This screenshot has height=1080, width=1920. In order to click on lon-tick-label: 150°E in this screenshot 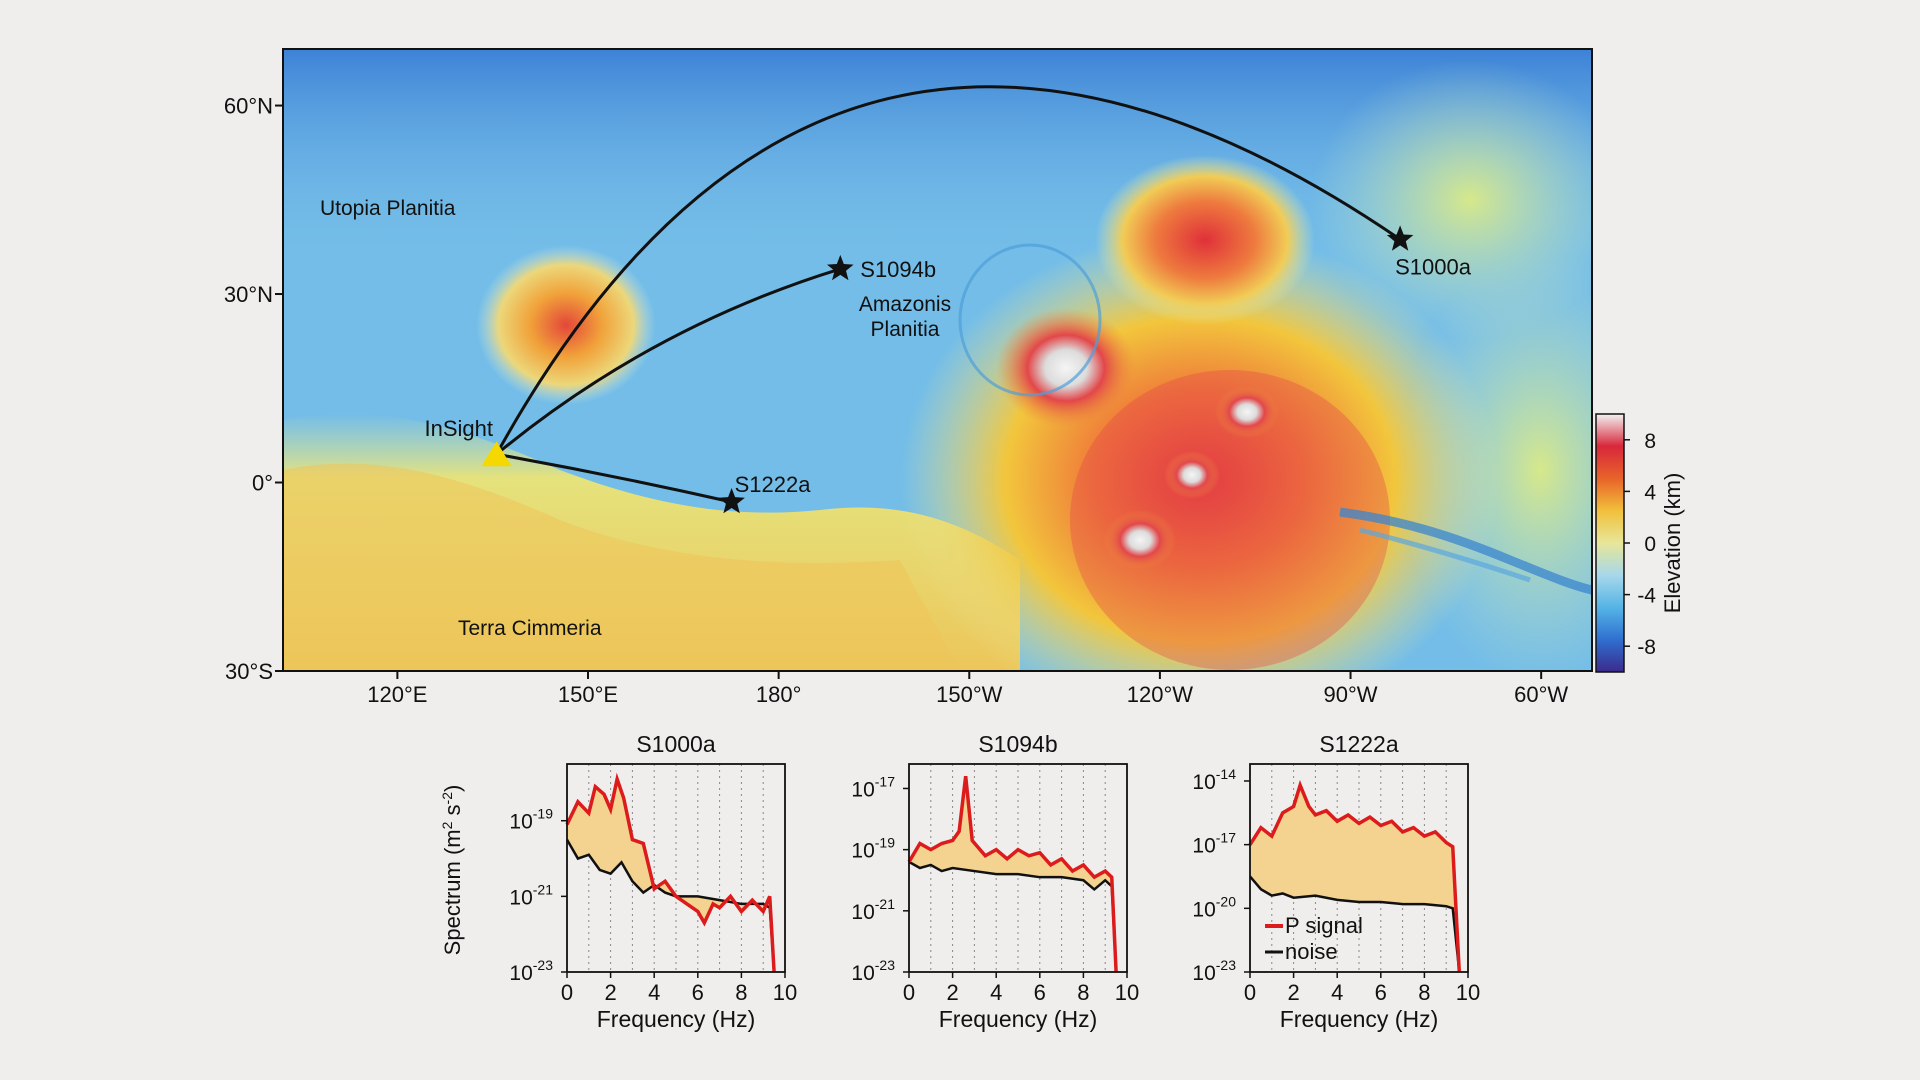, I will do `click(588, 694)`.